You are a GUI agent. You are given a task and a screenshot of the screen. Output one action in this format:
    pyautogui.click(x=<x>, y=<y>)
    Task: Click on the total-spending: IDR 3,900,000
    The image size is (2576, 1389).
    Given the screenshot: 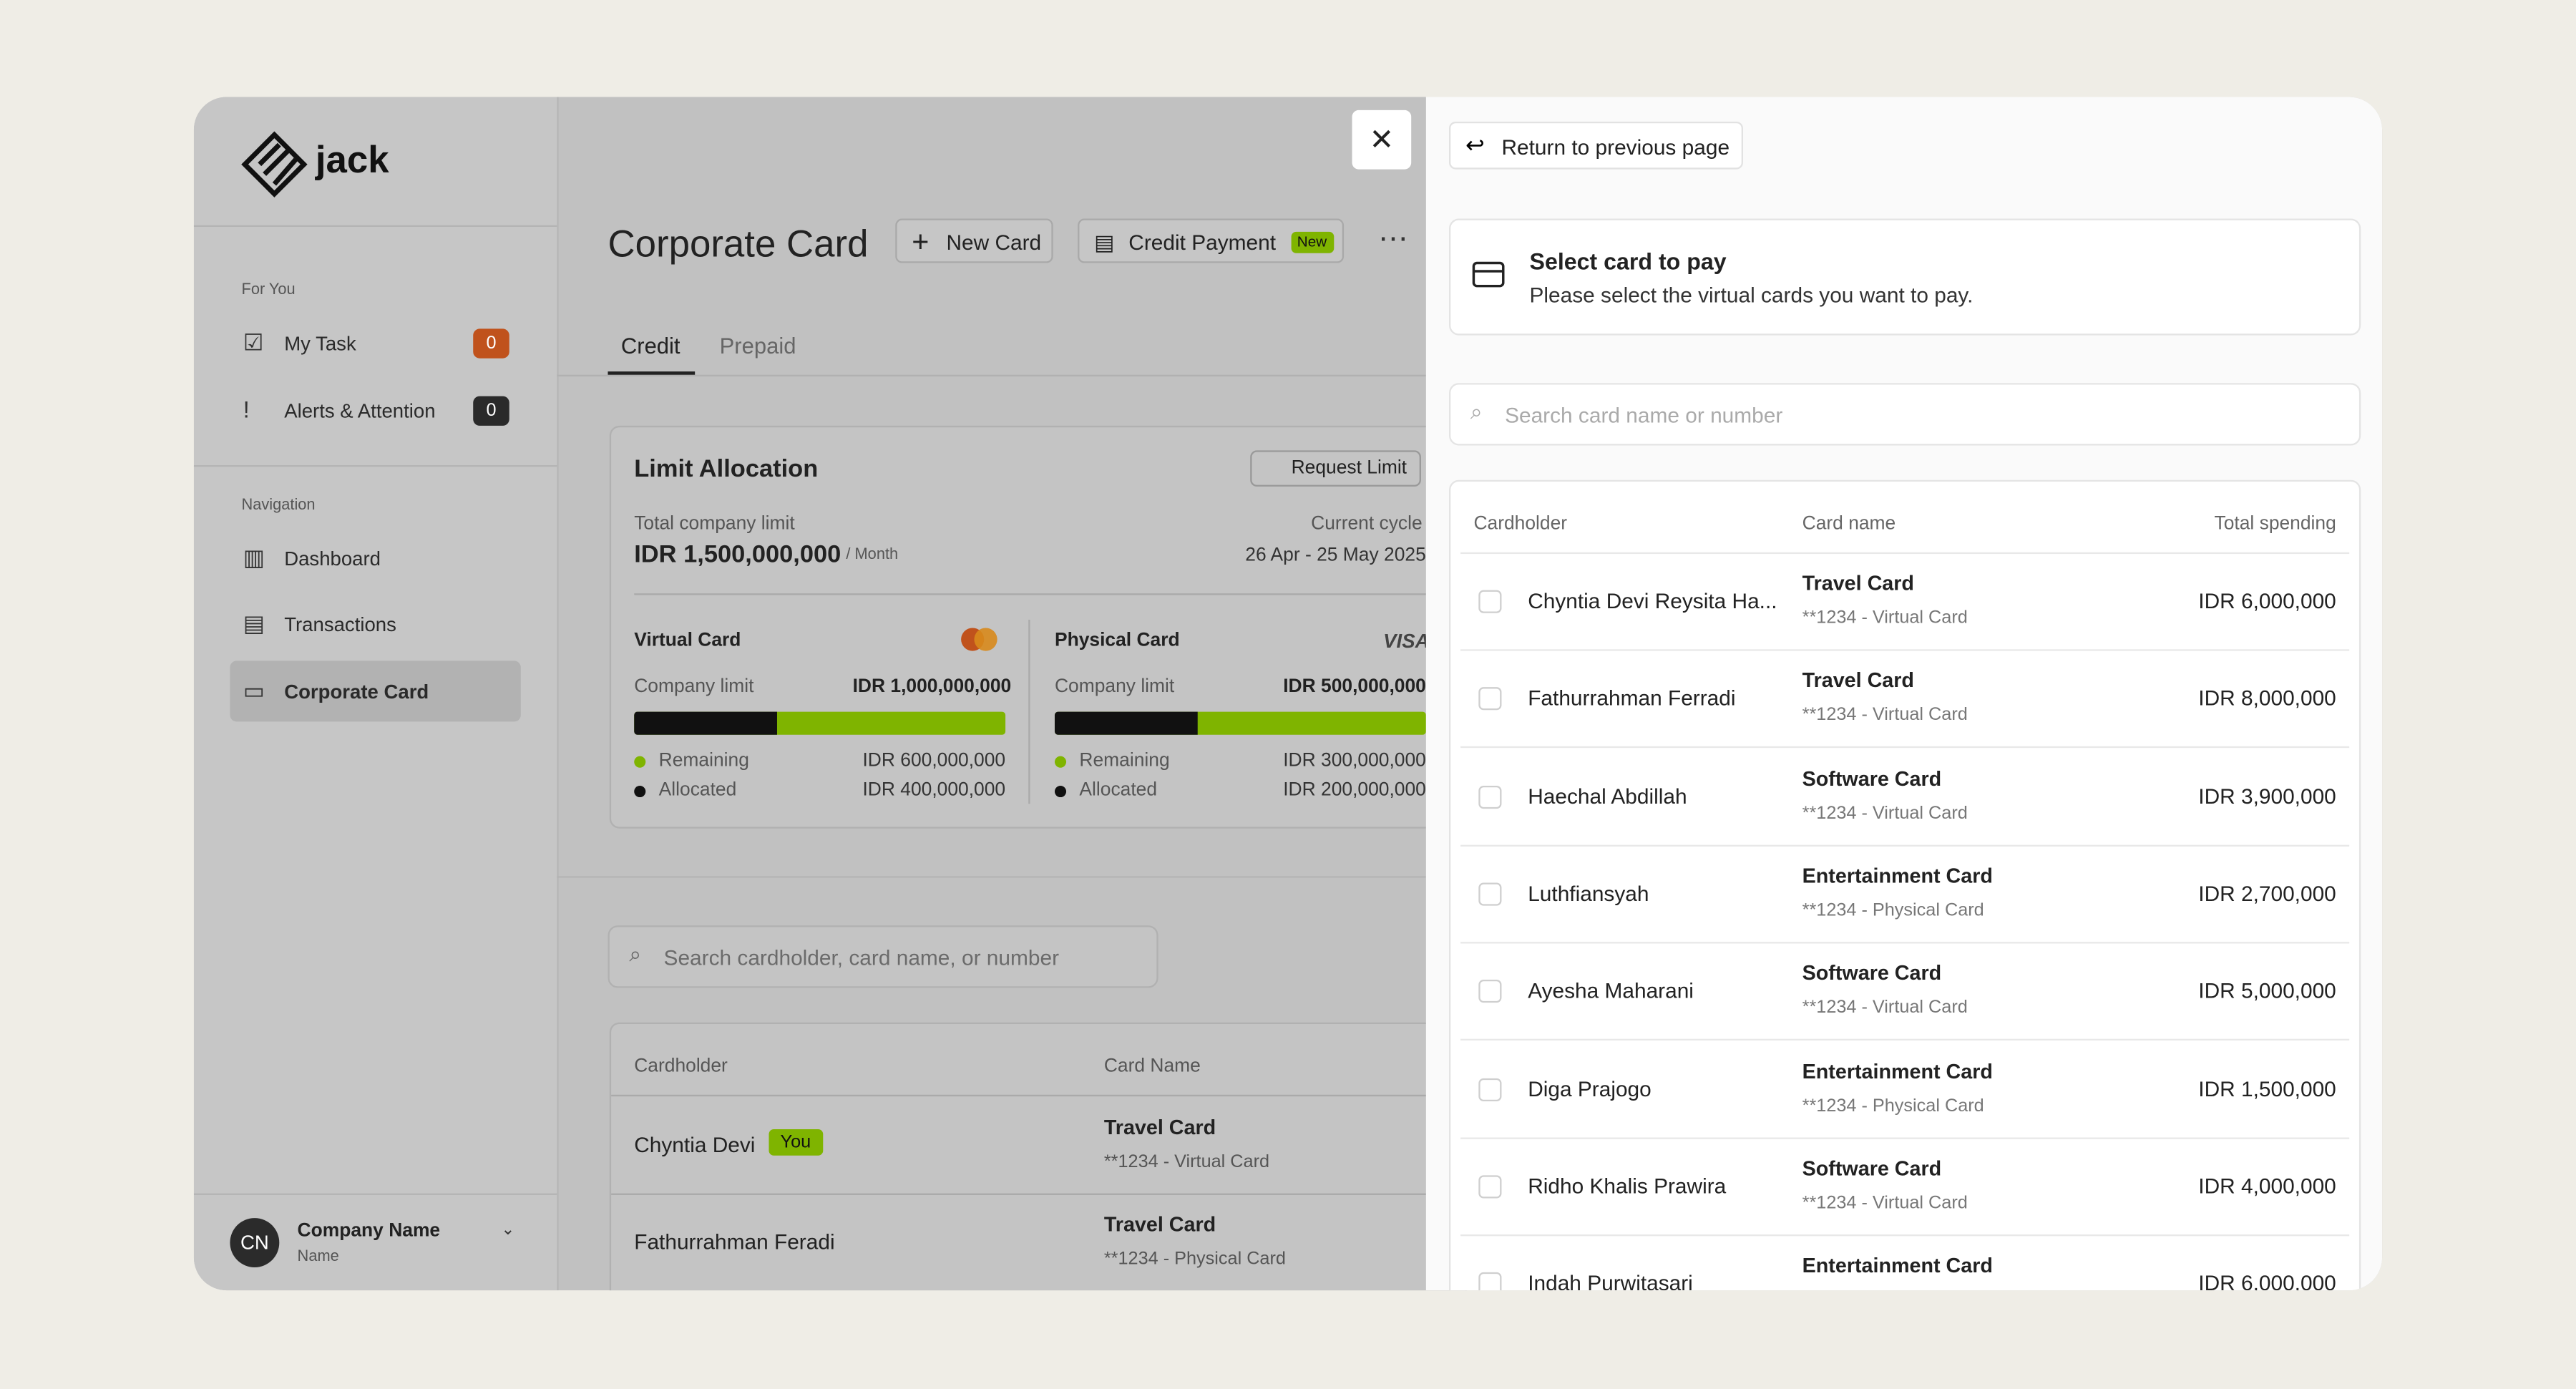 What is the action you would take?
    pyautogui.click(x=2267, y=796)
    